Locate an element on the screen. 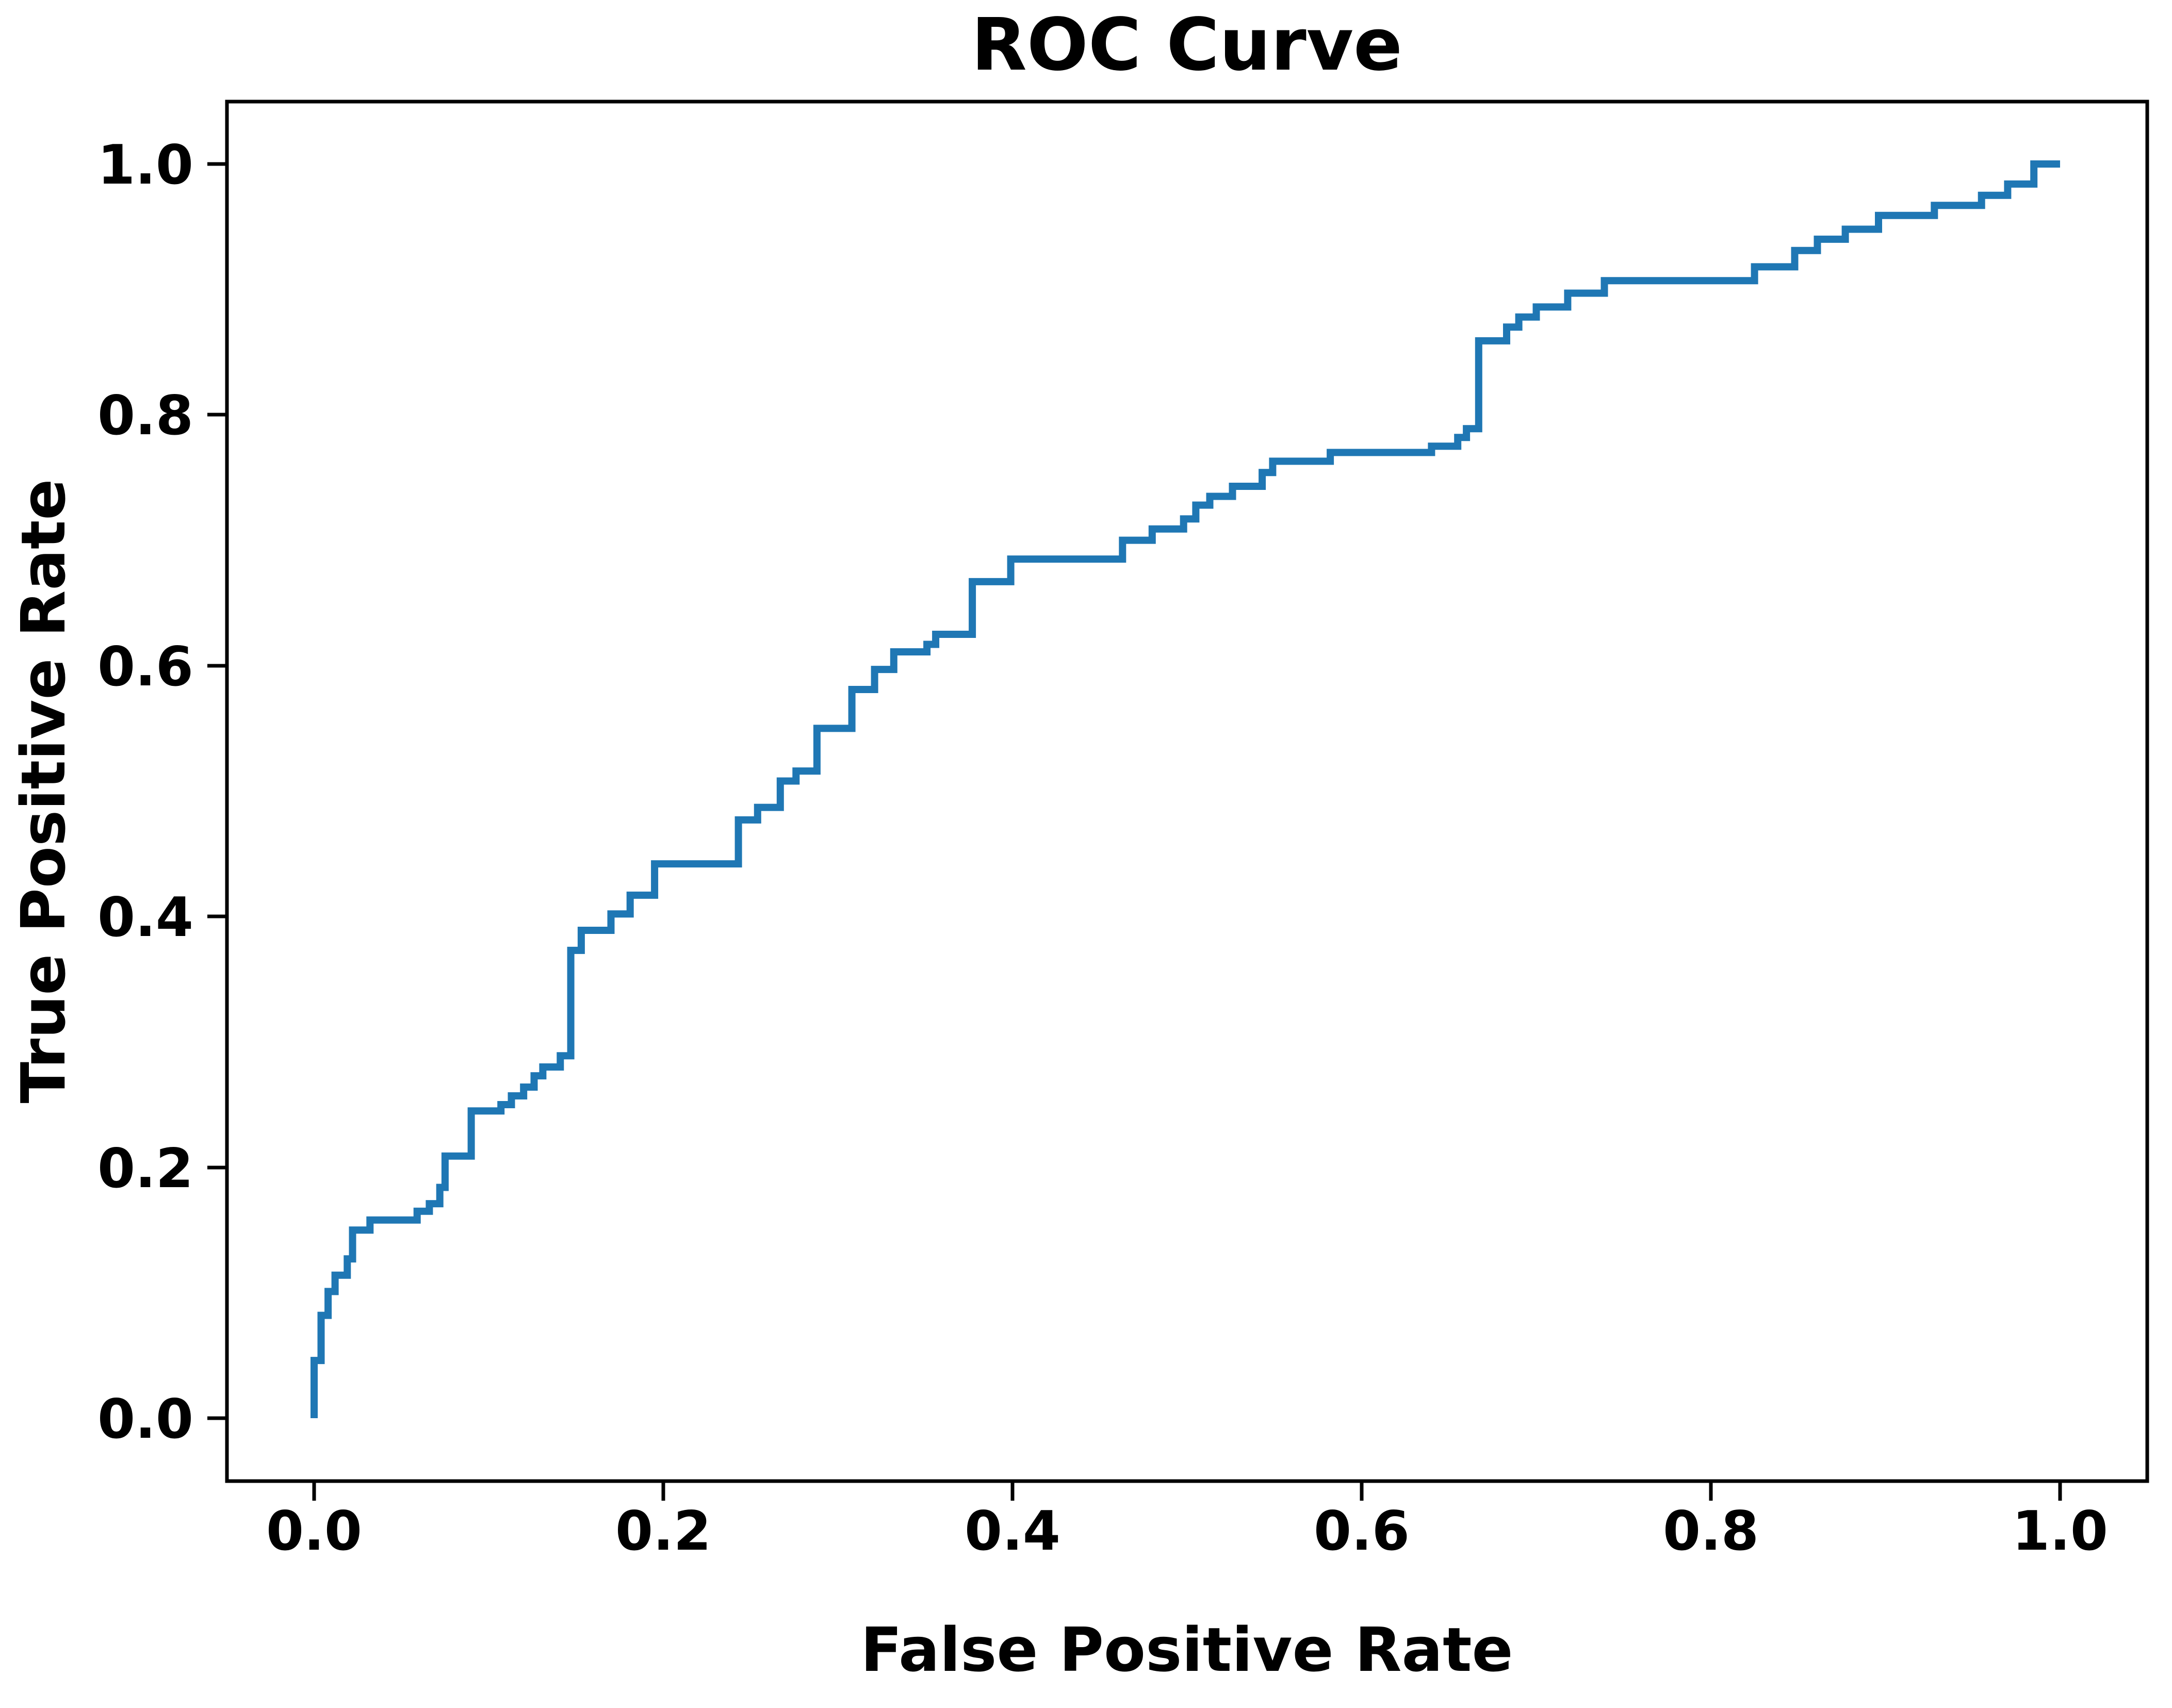 The height and width of the screenshot is (1708, 2172). y-axis-tick-labels: 1.0 0.8 0.6 0.4 0.2 0.0 is located at coordinates (145, 792).